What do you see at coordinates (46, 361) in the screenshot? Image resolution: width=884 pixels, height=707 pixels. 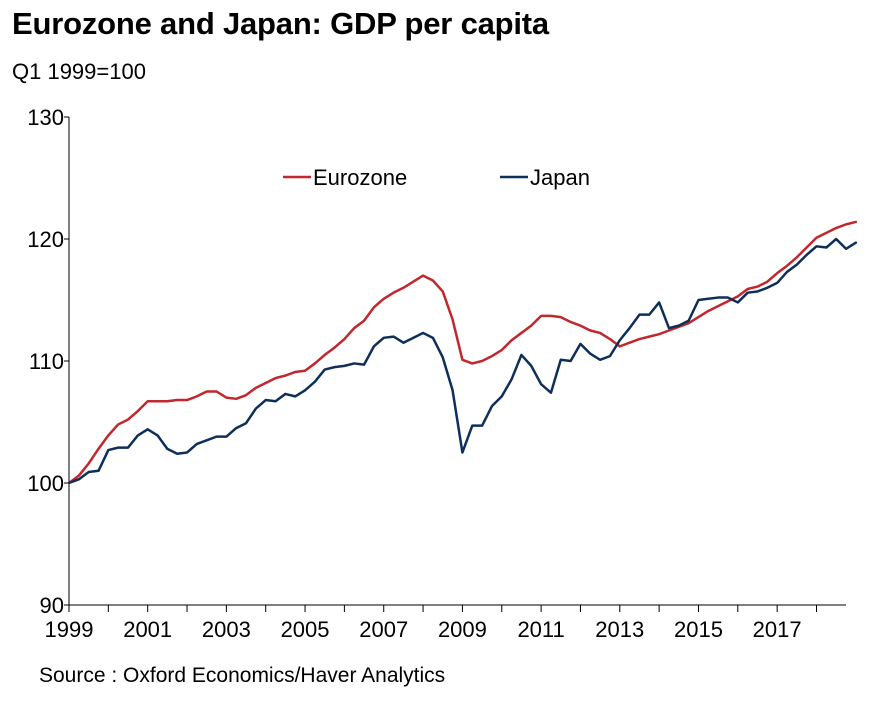 I see `y-tick-label: 110` at bounding box center [46, 361].